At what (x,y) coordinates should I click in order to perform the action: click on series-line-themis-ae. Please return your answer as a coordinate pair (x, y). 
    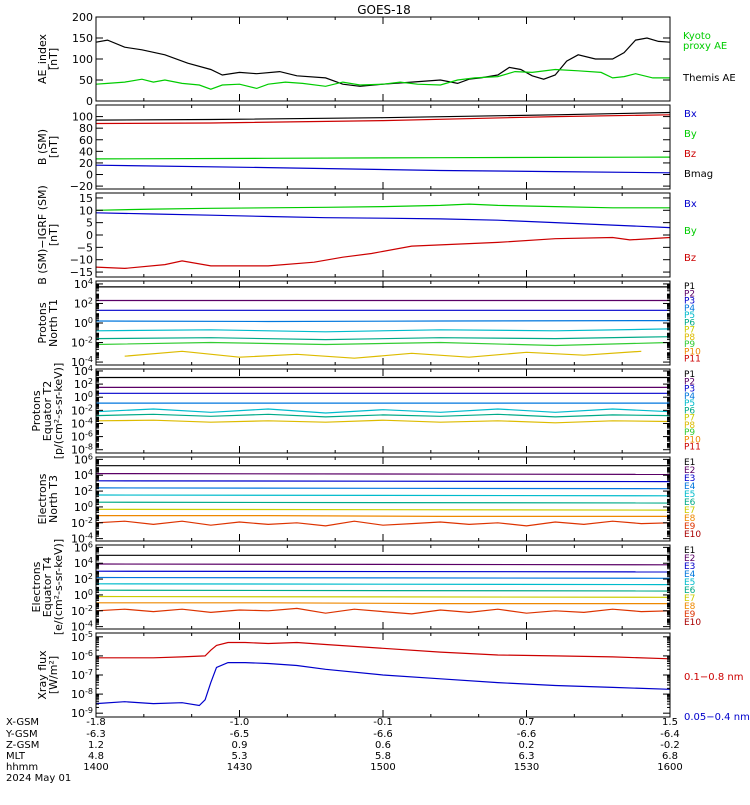
    Looking at the image, I should click on (383, 62).